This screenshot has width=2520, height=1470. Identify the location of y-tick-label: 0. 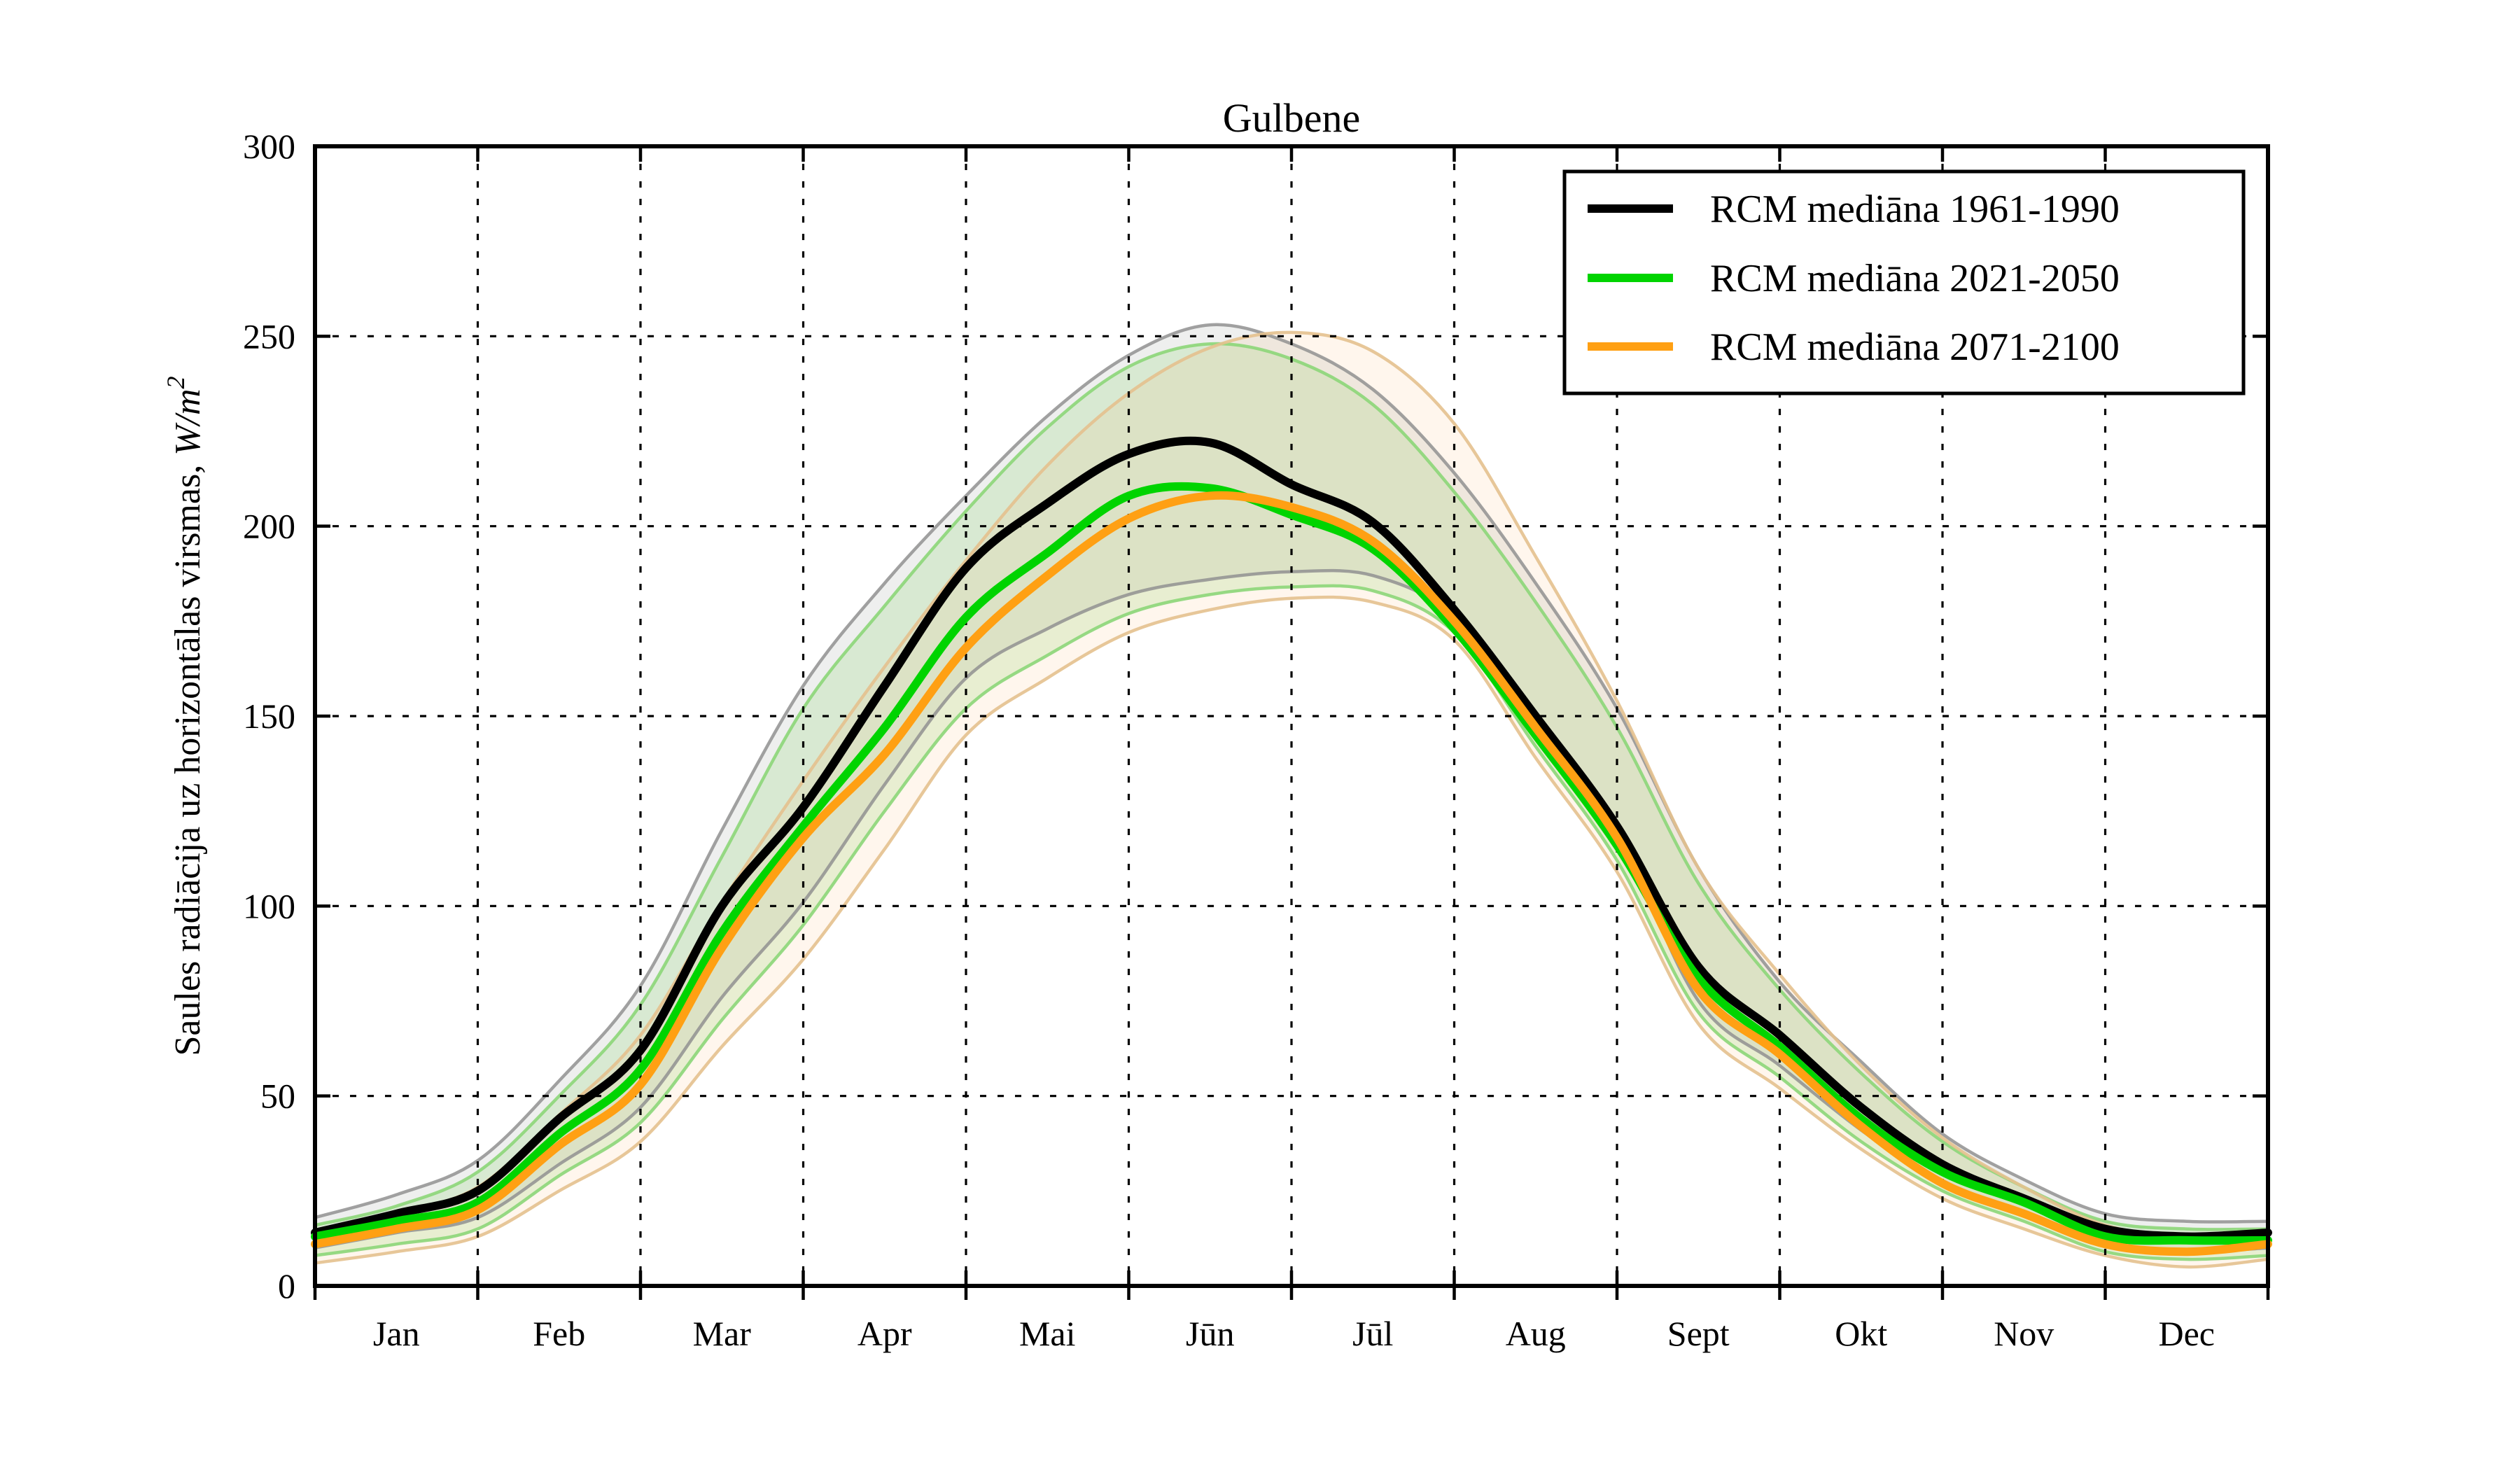
(286, 1286).